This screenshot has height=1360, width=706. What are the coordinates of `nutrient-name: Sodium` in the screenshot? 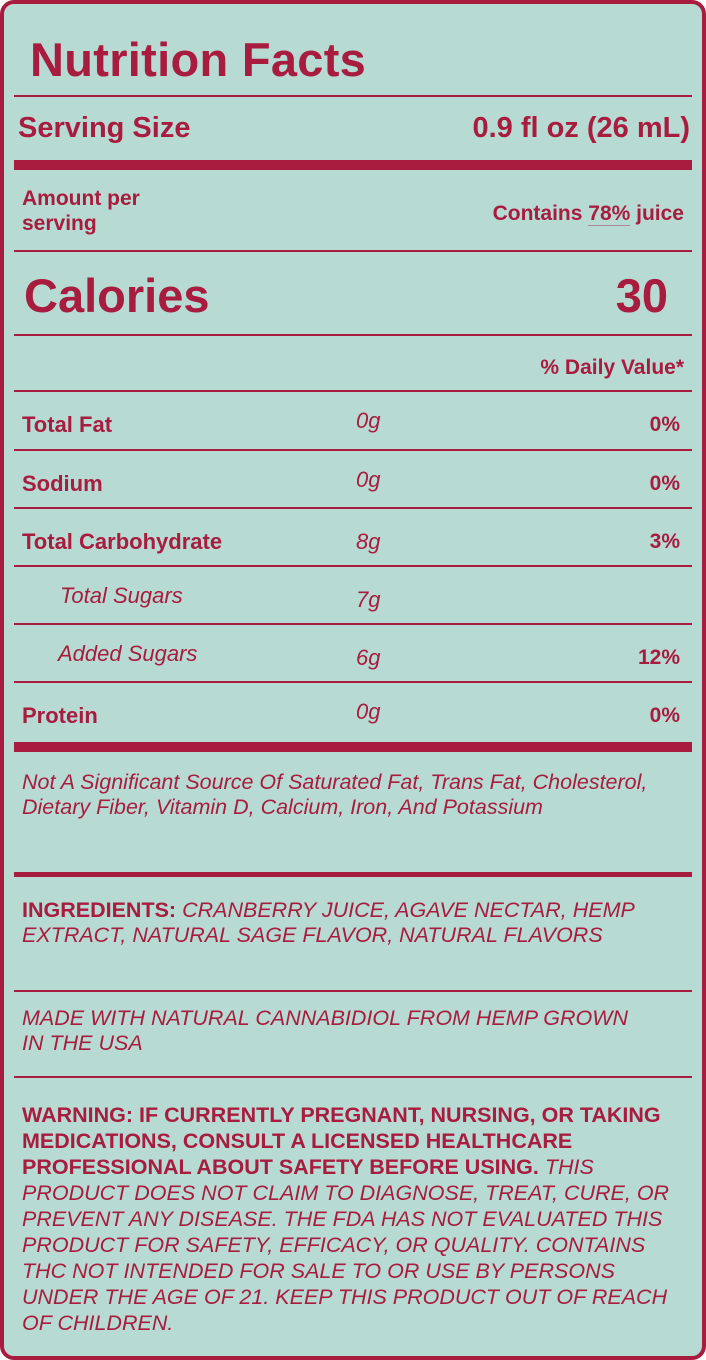 It's located at (62, 483).